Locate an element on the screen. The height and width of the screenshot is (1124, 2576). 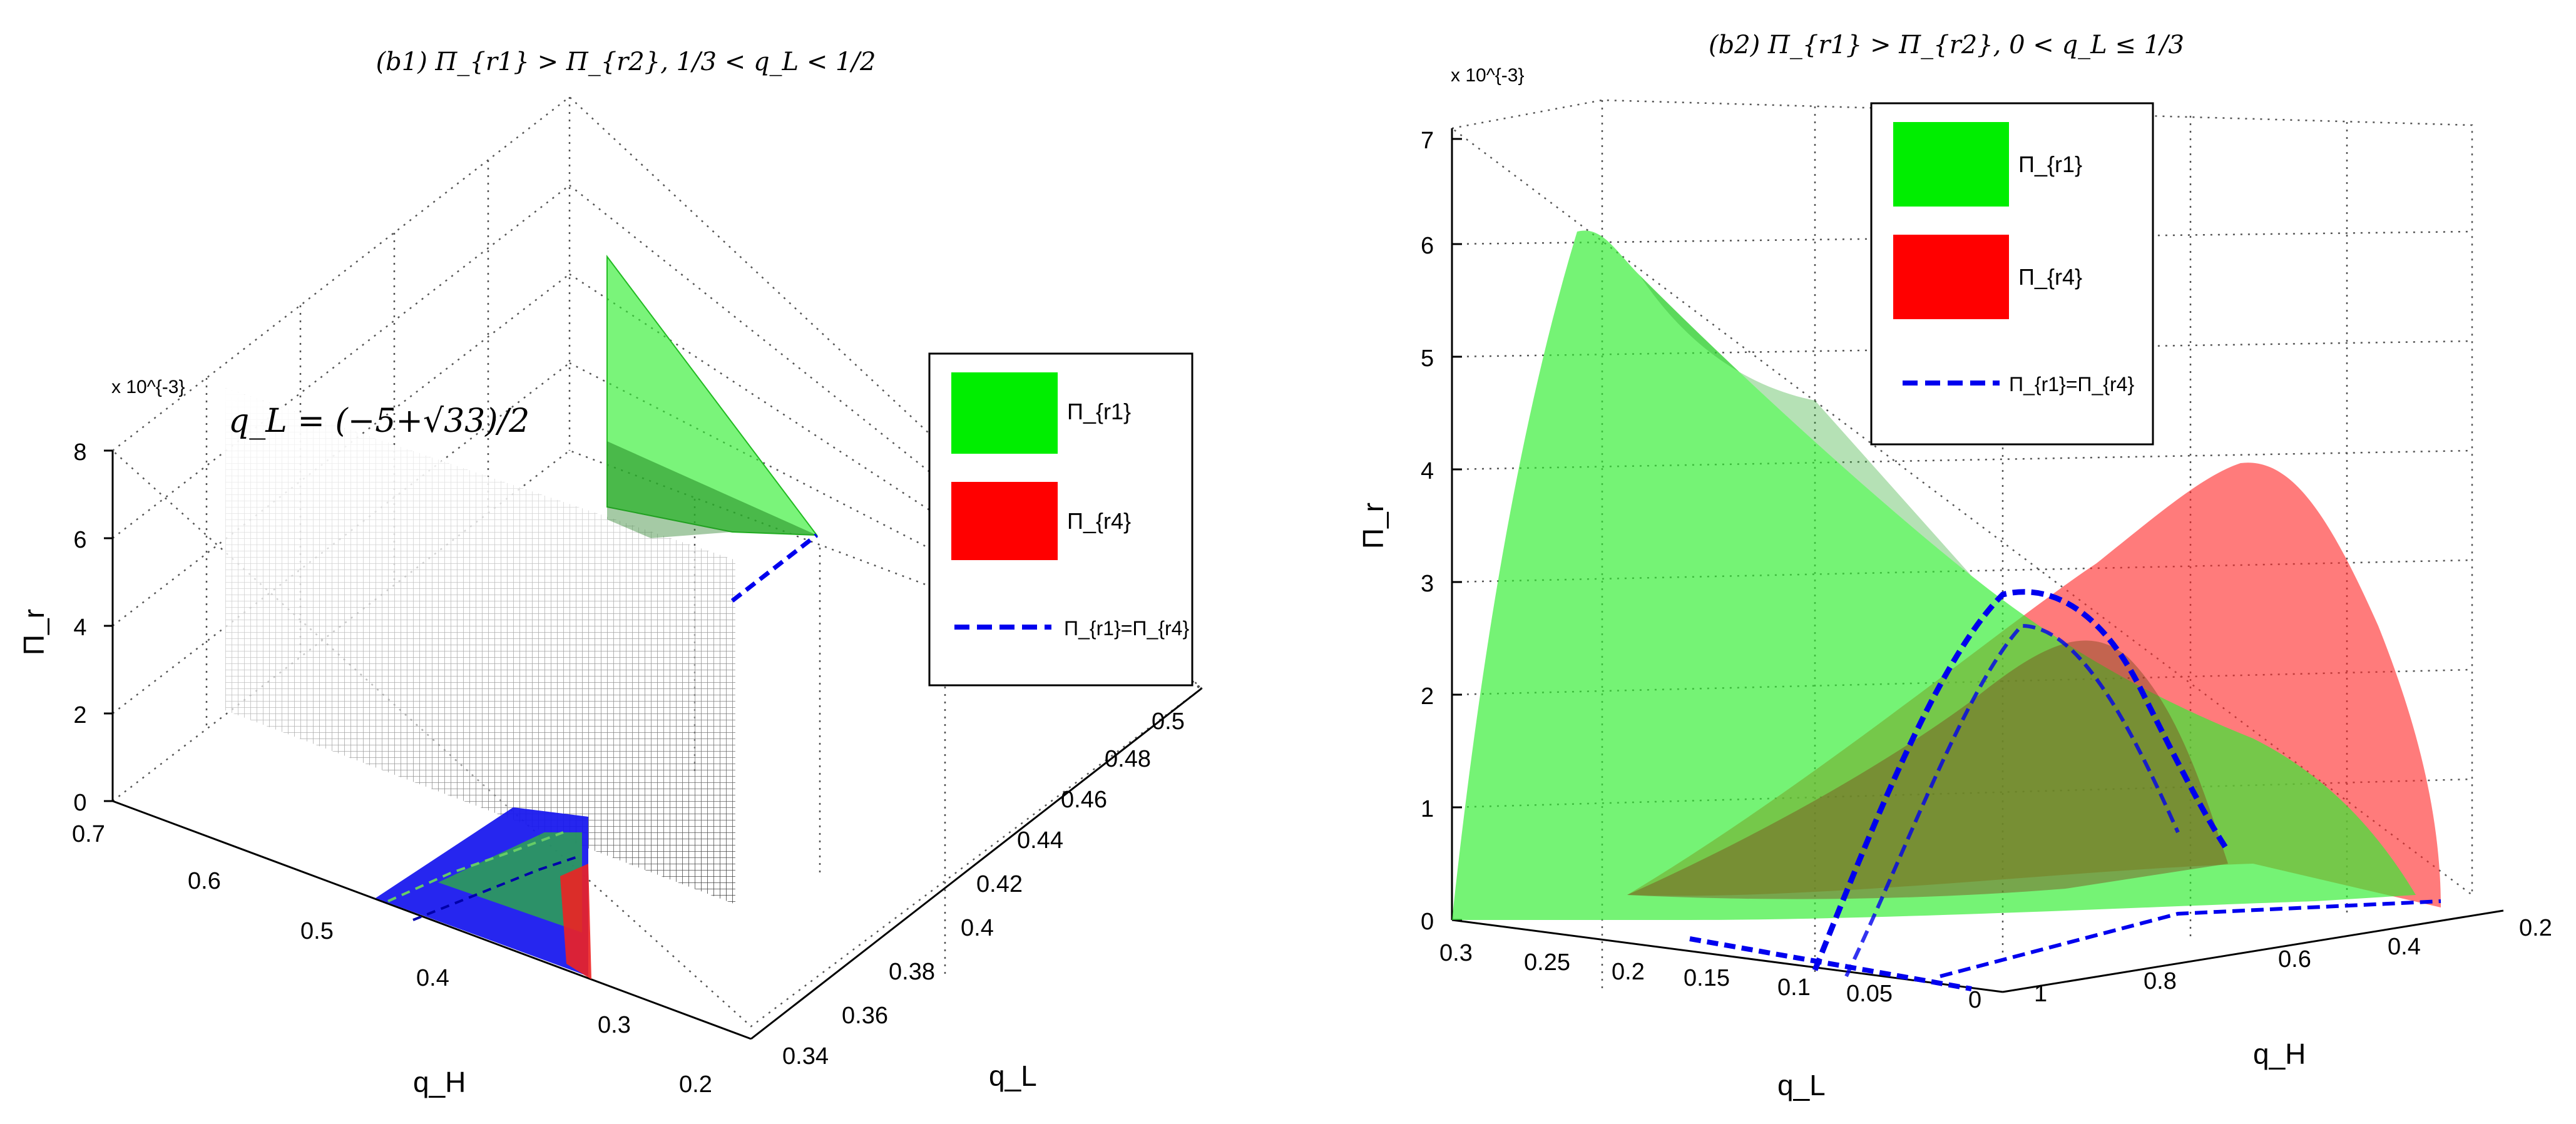
b2-legend-label-intersection: Π_{r1}=Π_{r4} is located at coordinates (2071, 384).